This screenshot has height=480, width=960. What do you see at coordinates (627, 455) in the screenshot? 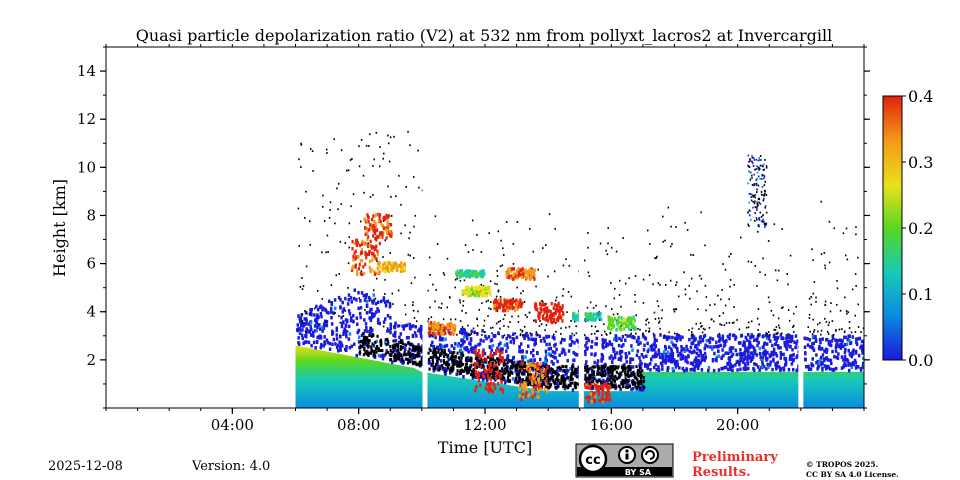
I see `attribution-icon` at bounding box center [627, 455].